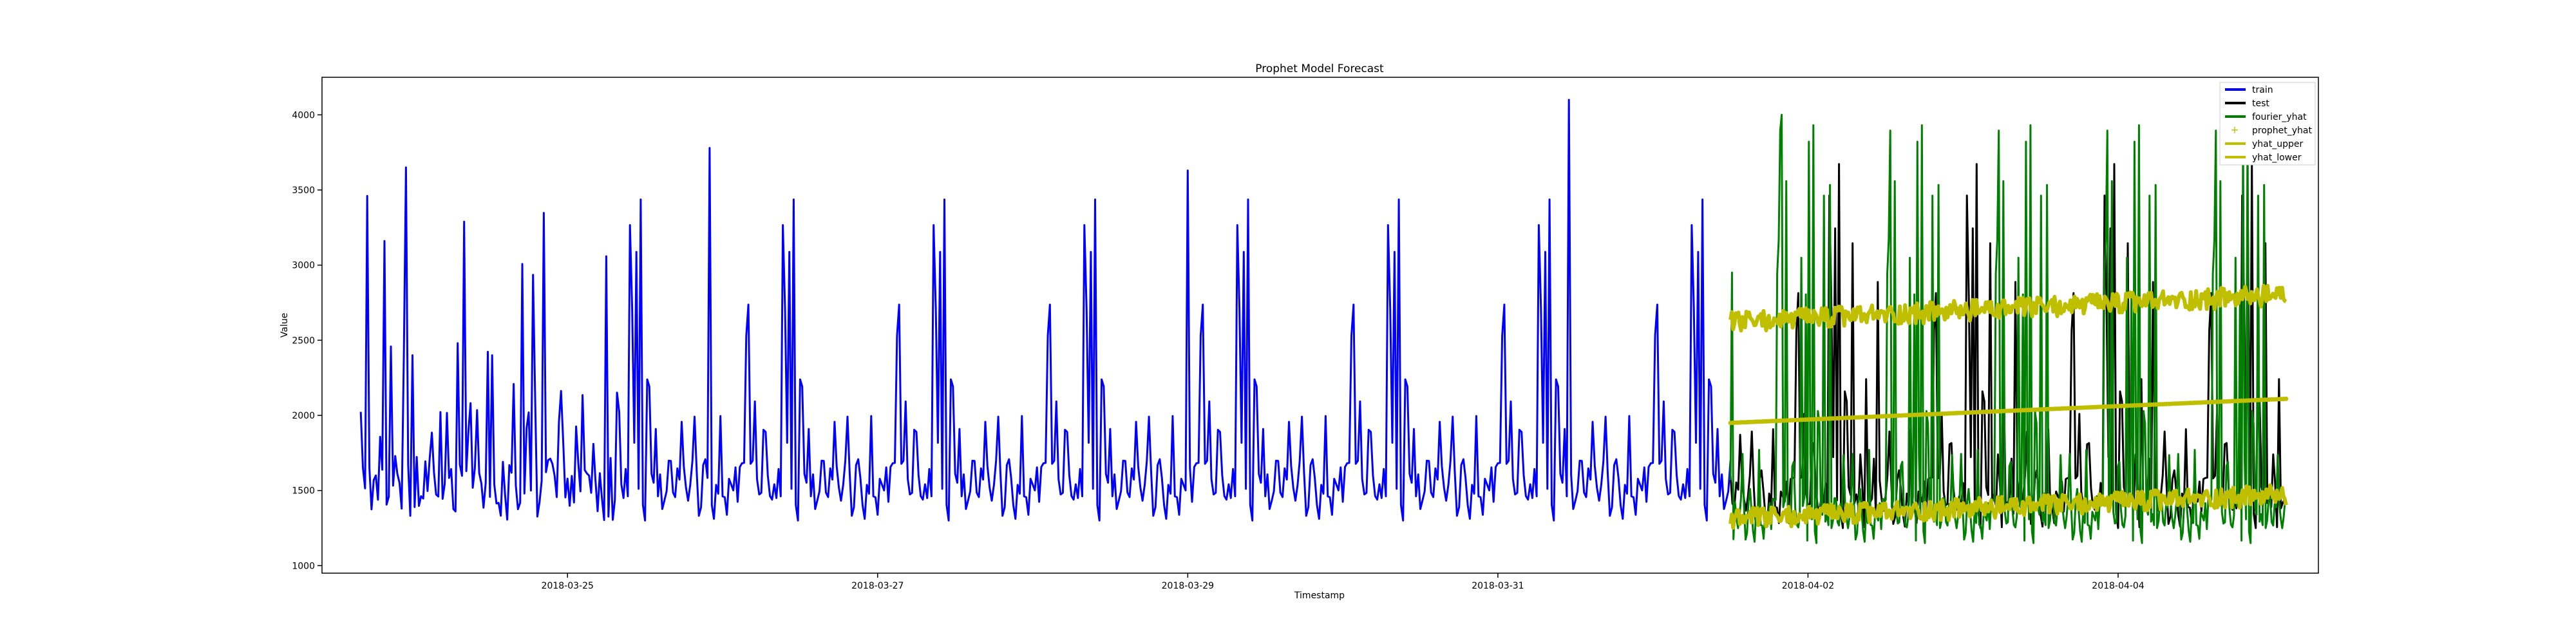 This screenshot has width=2576, height=644. Describe the element at coordinates (2277, 144) in the screenshot. I see `legend-label: yhat_upper` at that location.